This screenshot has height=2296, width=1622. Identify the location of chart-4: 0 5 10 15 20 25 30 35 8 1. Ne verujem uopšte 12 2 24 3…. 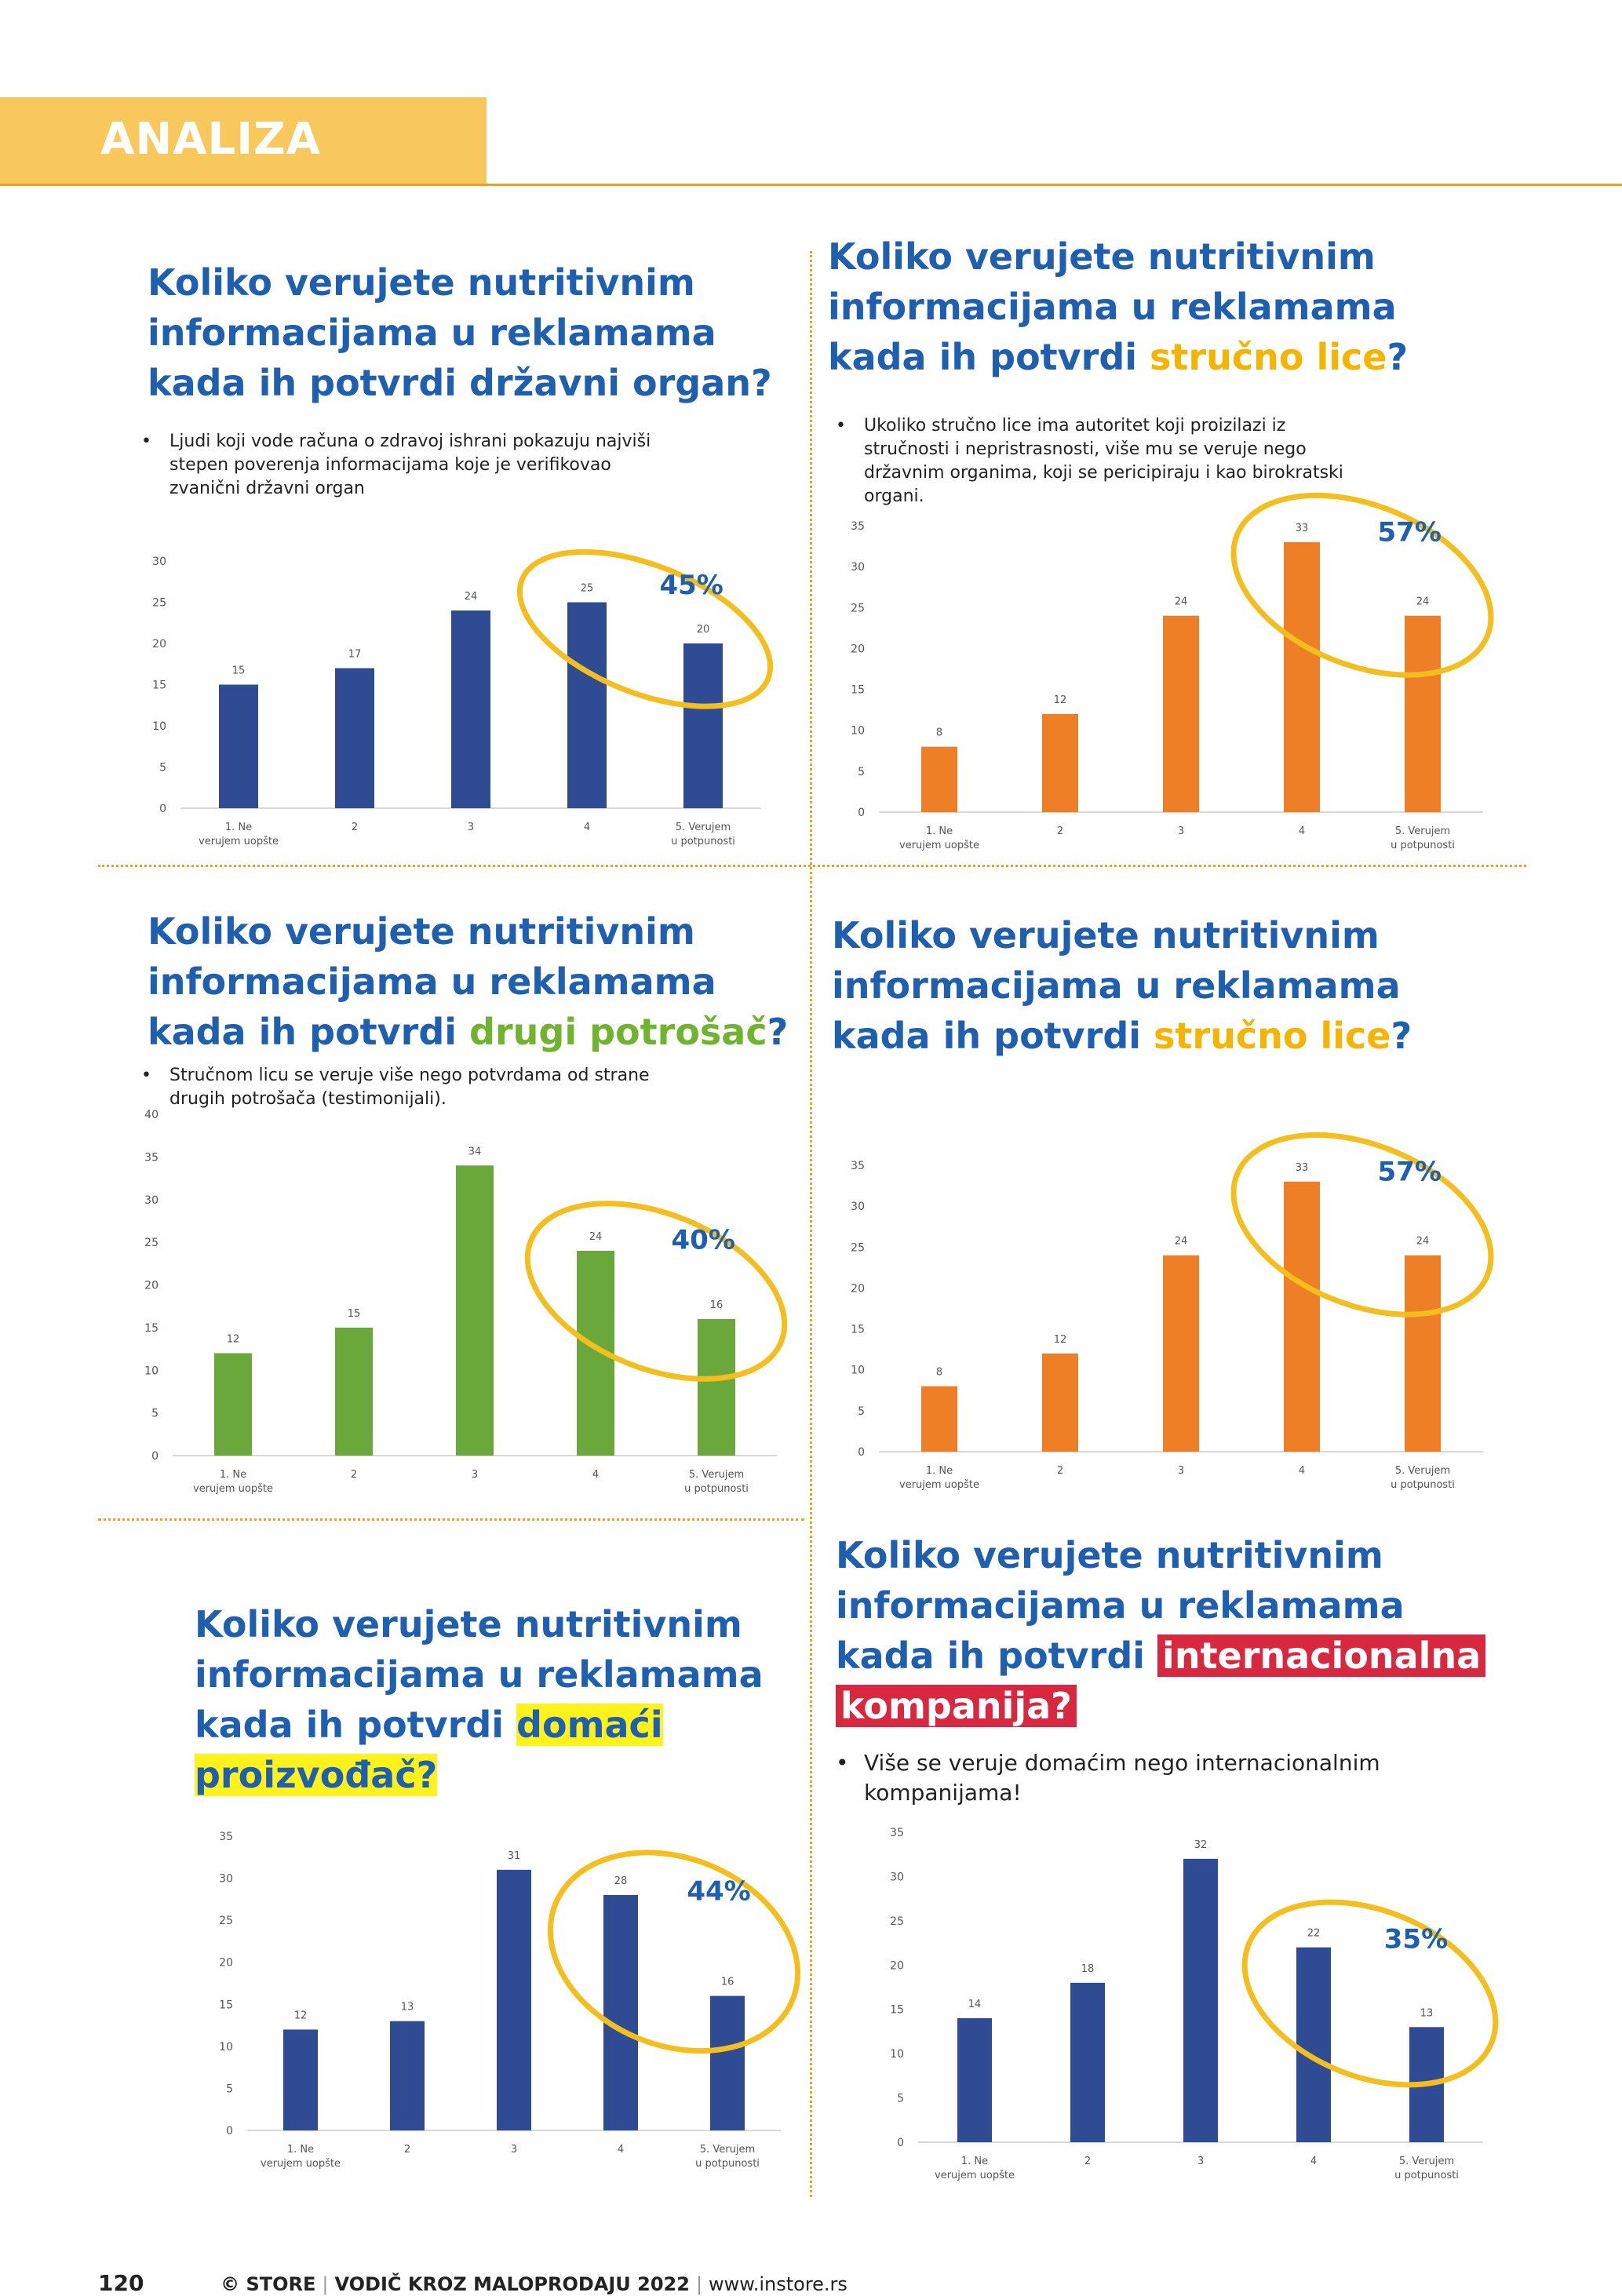
(1172, 1311).